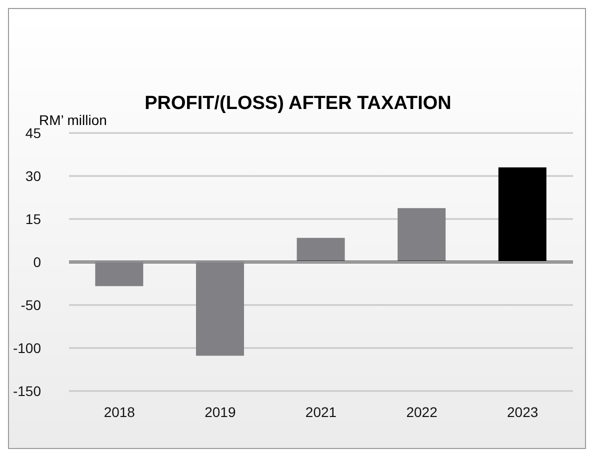  Describe the element at coordinates (220, 412) in the screenshot. I see `x-tick-label: 2019` at that location.